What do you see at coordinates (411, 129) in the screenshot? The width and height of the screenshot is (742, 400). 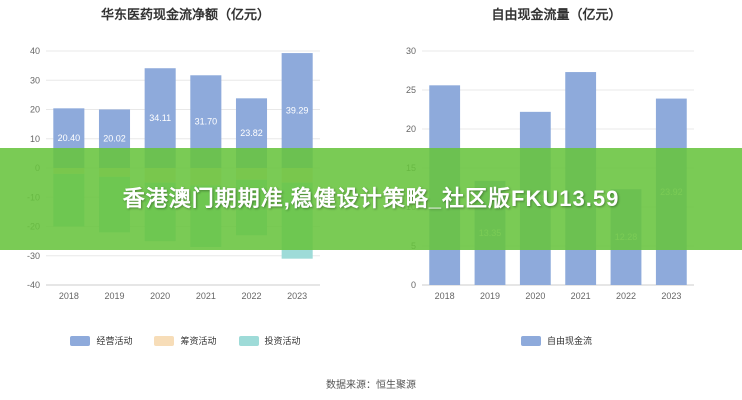 I see `fcf-y-tick-label: 20` at bounding box center [411, 129].